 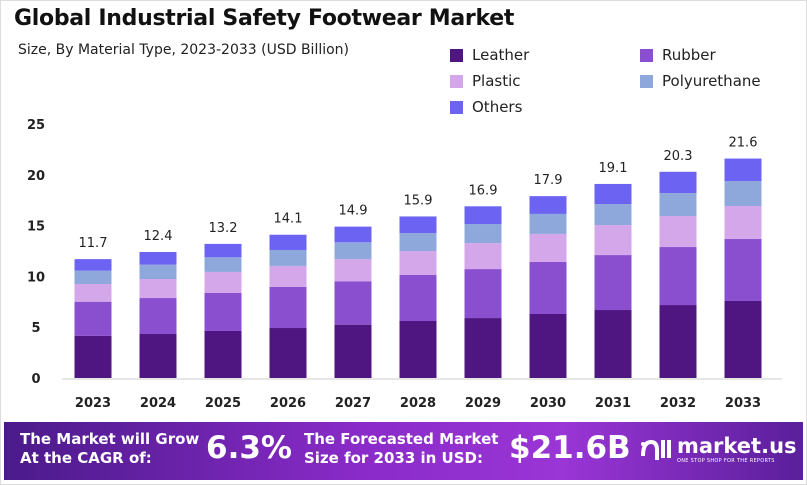 What do you see at coordinates (613, 168) in the screenshot?
I see `total-label: 19.1` at bounding box center [613, 168].